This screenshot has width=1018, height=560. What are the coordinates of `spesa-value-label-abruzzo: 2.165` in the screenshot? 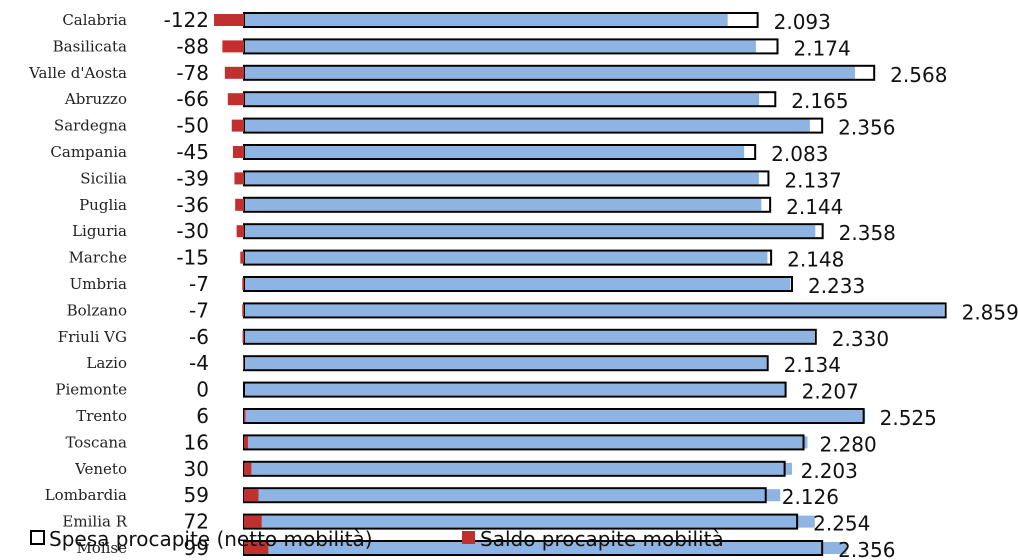 It's located at (819, 101).